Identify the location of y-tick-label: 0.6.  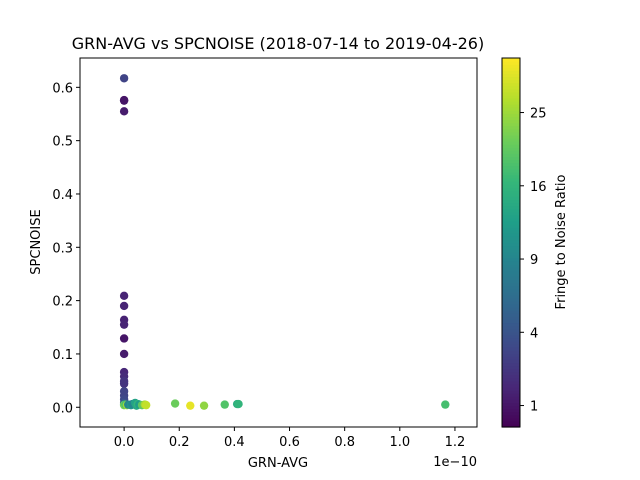
(62, 88).